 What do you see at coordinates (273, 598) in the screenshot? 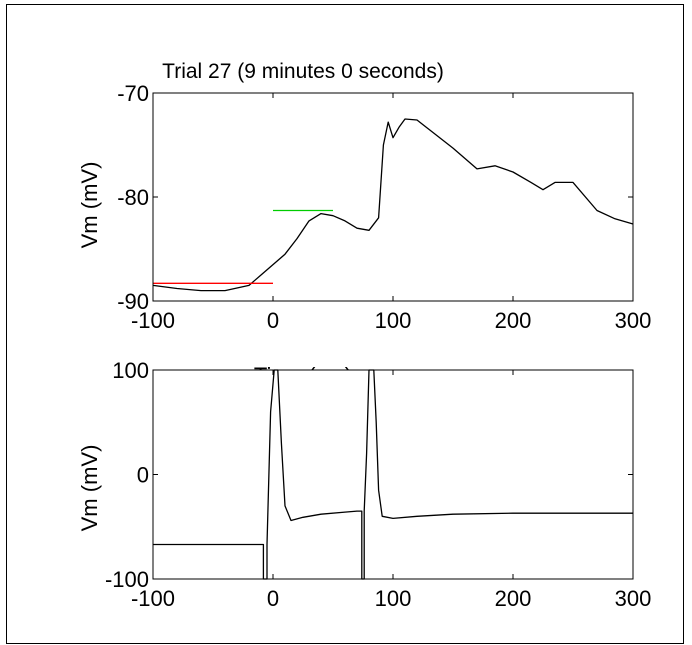
I see `bottom-chart-xtick-label: 0` at bounding box center [273, 598].